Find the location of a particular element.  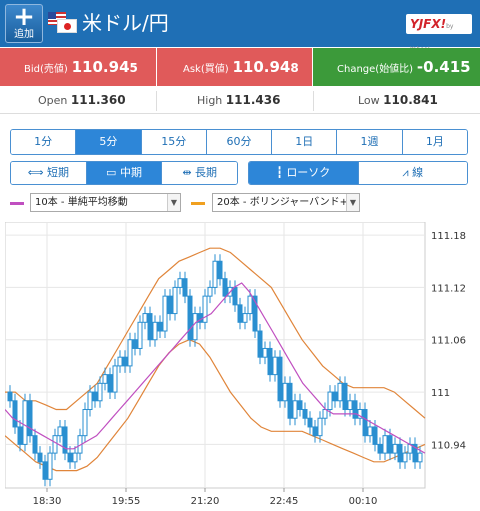

timeframe-1min: 1分 is located at coordinates (44, 142).